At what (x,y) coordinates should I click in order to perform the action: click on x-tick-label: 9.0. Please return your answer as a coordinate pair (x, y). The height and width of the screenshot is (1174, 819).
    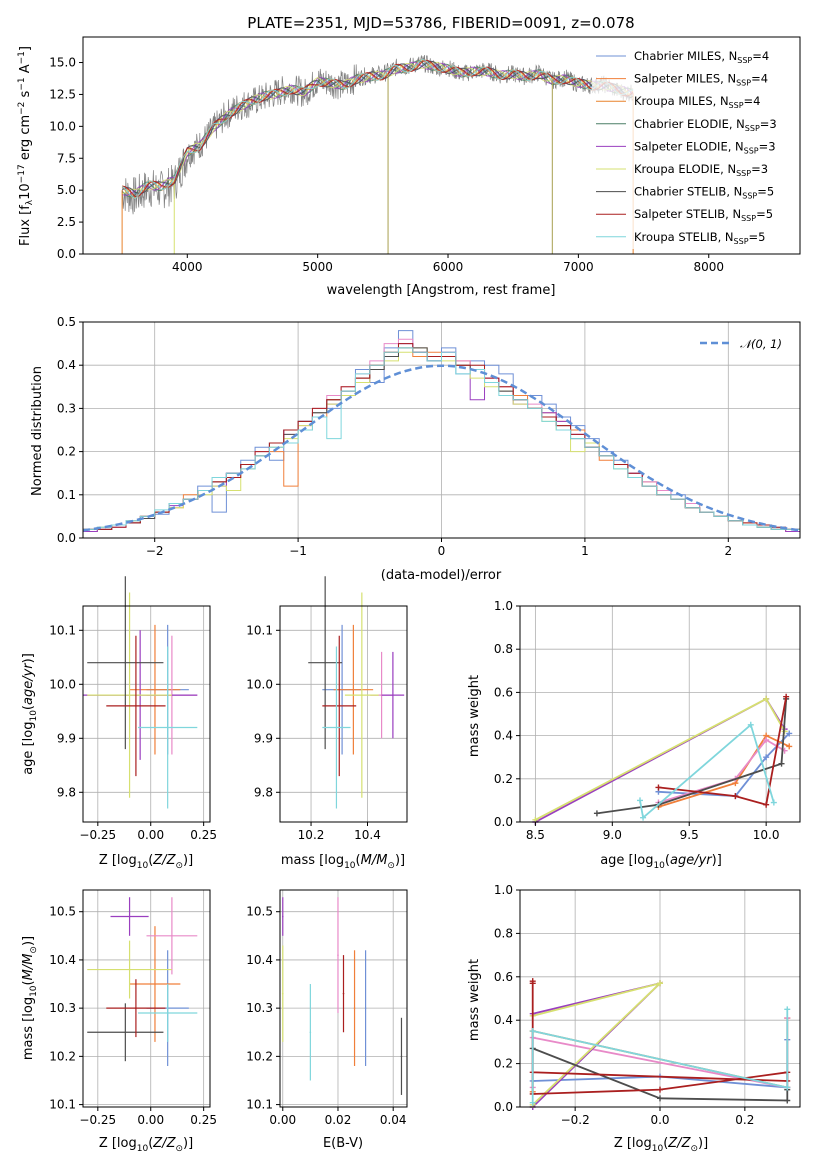
    Looking at the image, I should click on (612, 835).